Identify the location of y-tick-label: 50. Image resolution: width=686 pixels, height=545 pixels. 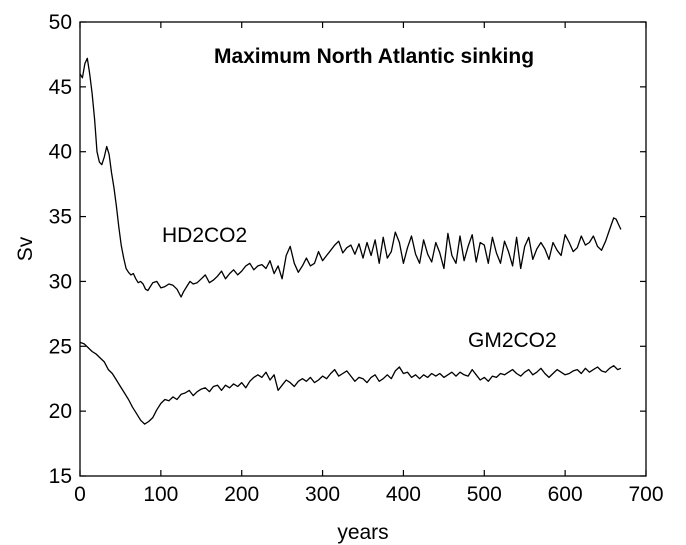
(60, 22).